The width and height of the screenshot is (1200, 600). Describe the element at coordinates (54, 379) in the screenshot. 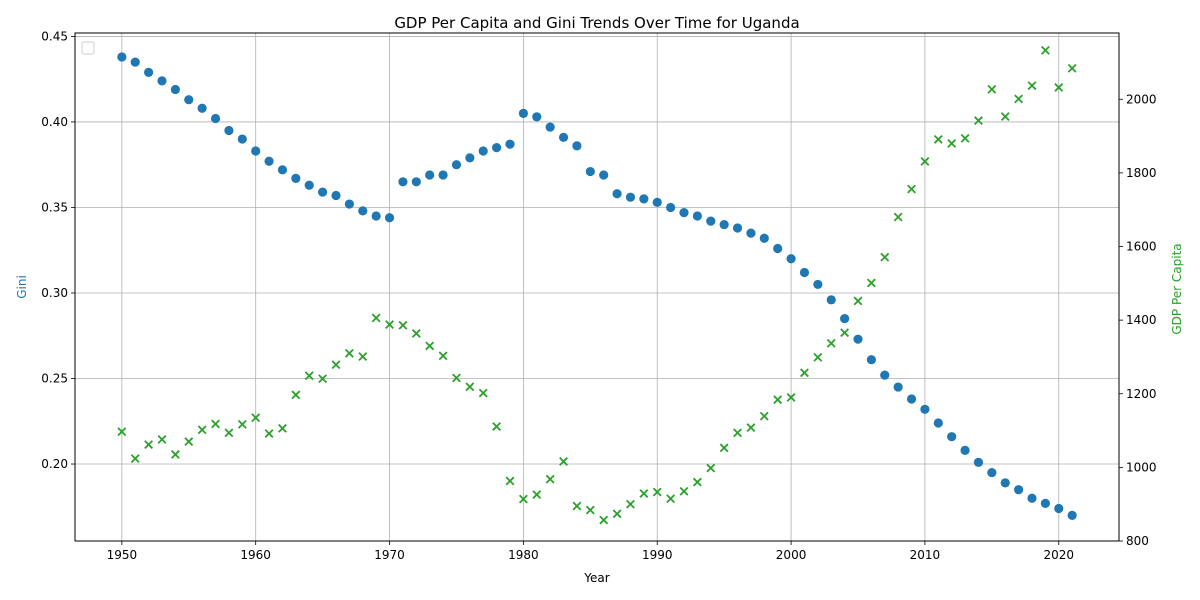

I see `y-left-tick-label: 0.25` at that location.